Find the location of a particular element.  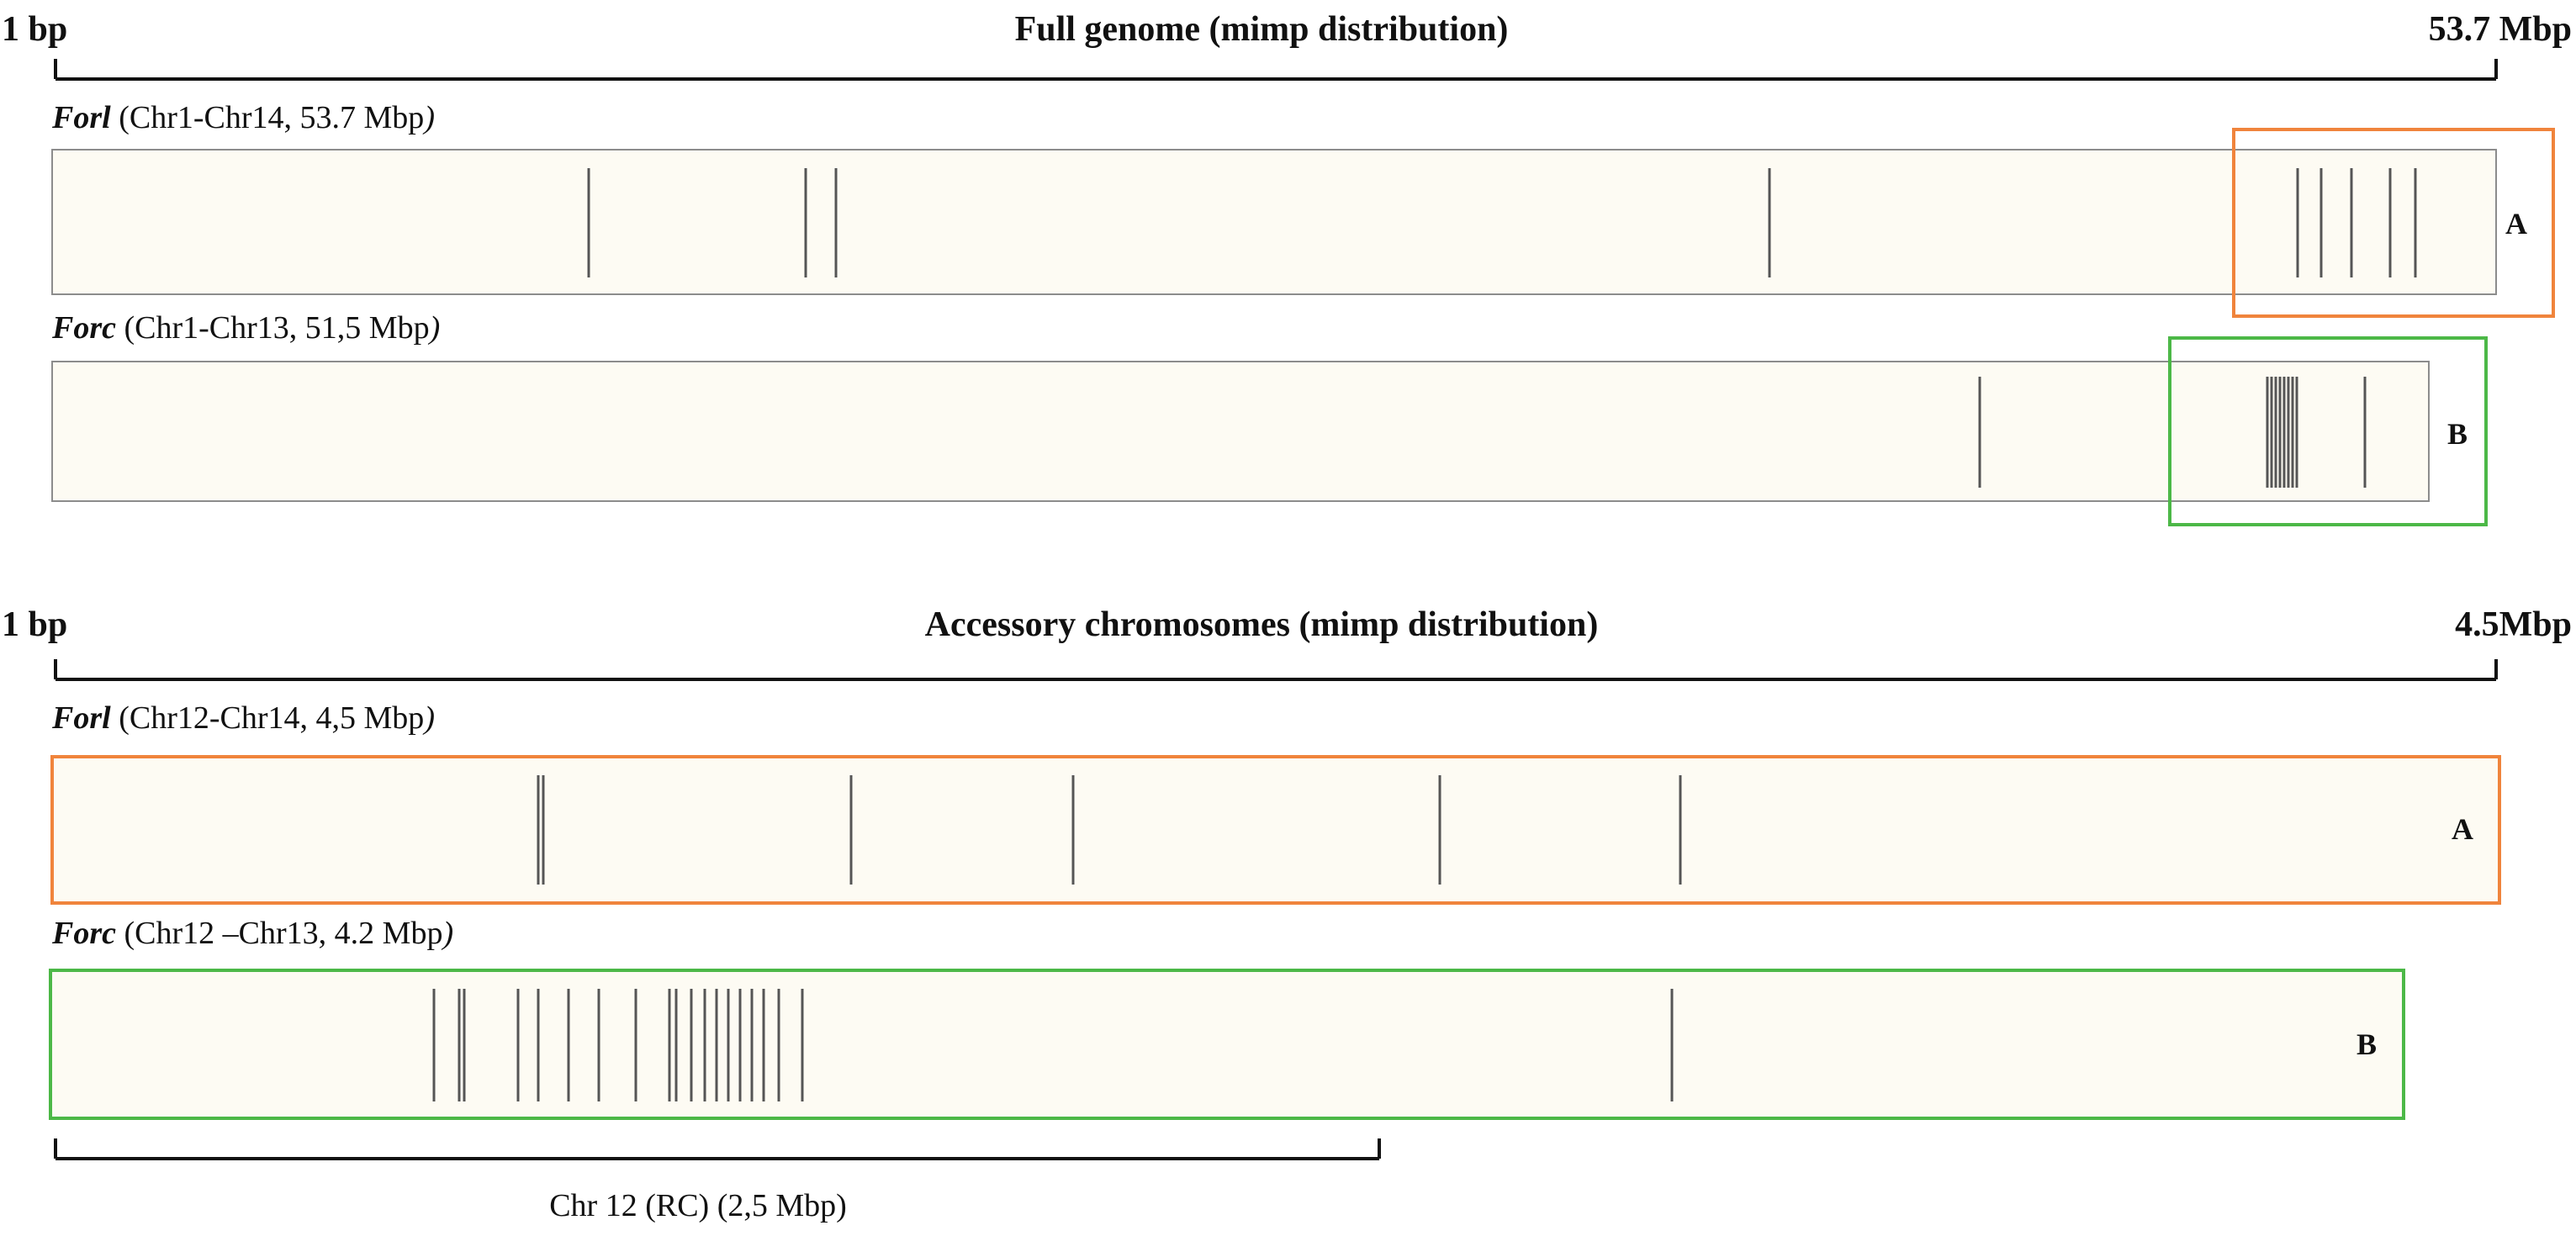

full-highlight-a-box is located at coordinates (2393, 223).